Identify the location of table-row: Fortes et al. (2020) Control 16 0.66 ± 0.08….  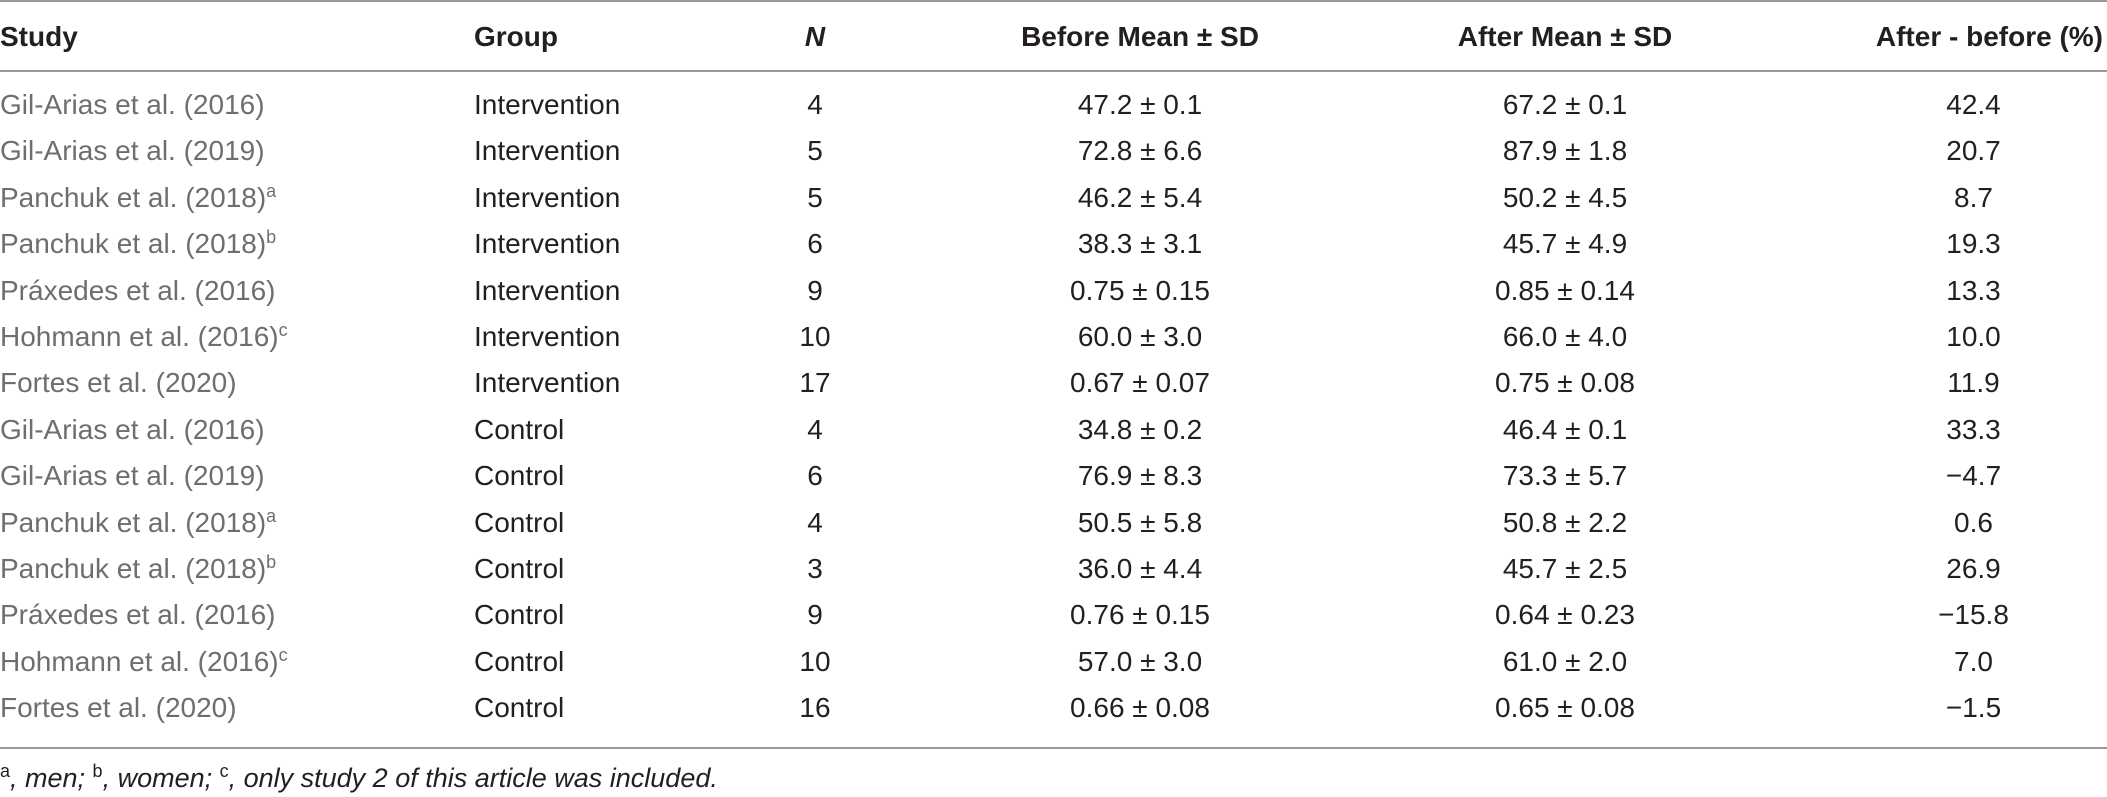
(1053, 708).